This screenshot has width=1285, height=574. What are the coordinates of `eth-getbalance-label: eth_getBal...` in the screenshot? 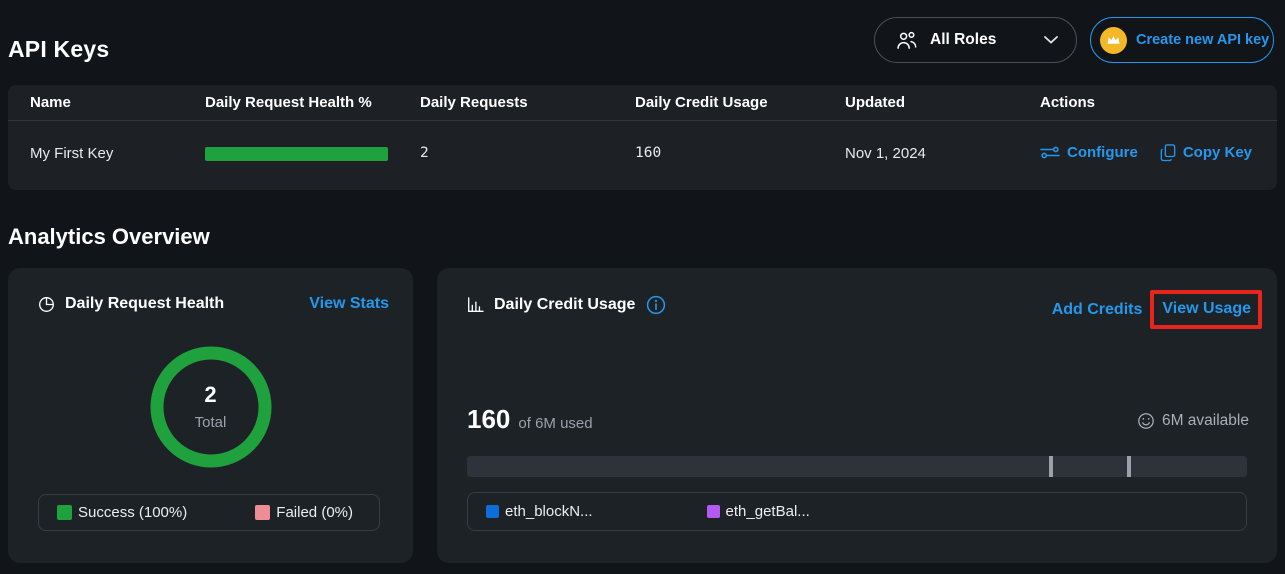 It's located at (767, 511).